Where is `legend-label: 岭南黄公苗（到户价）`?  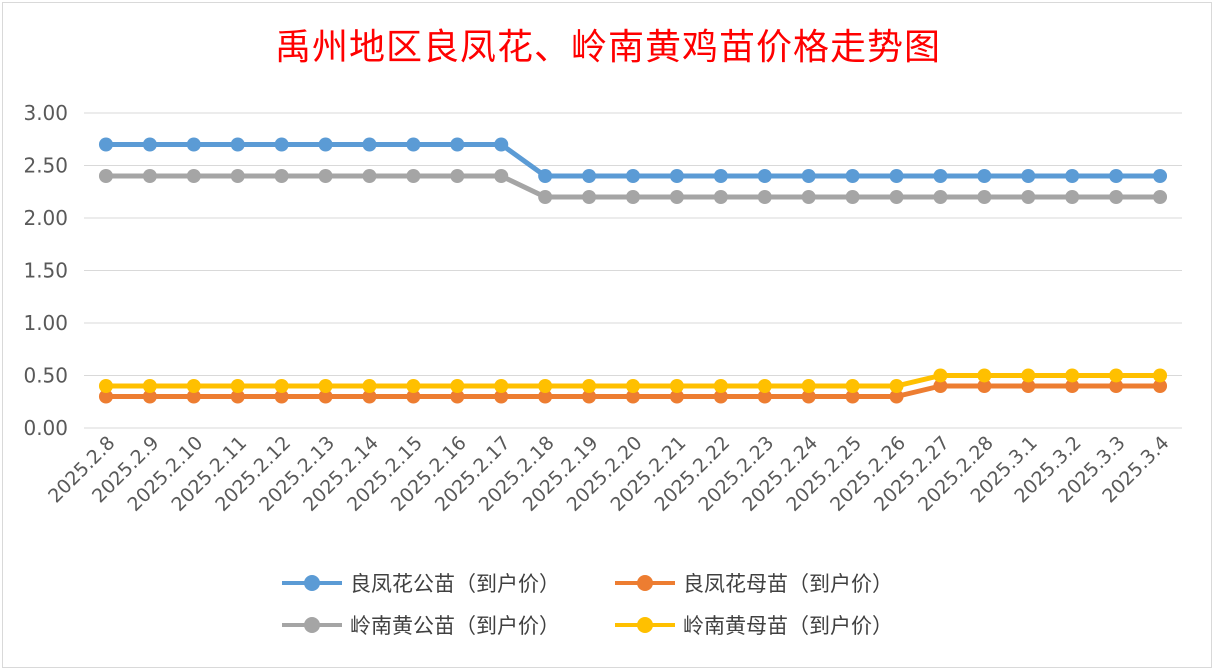
legend-label: 岭南黄公苗（到户价） is located at coordinates (455, 626).